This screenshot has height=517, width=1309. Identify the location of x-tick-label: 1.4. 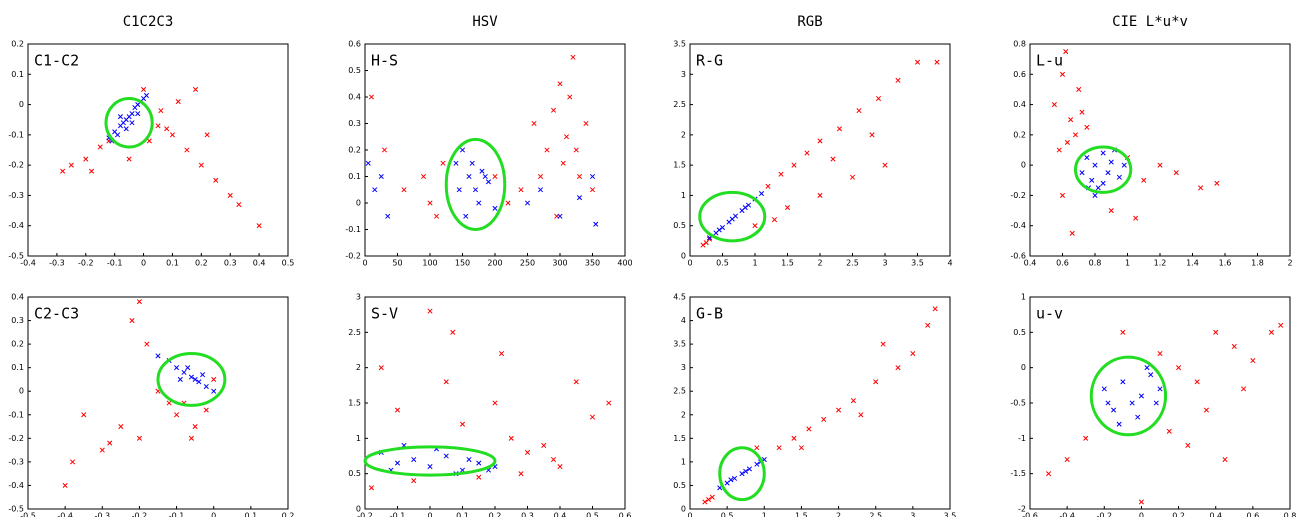
(1192, 263).